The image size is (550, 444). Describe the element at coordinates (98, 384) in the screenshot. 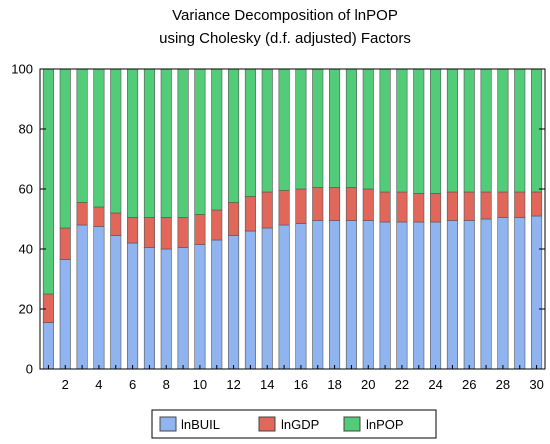

I see `x-tick-label-4: 4` at that location.